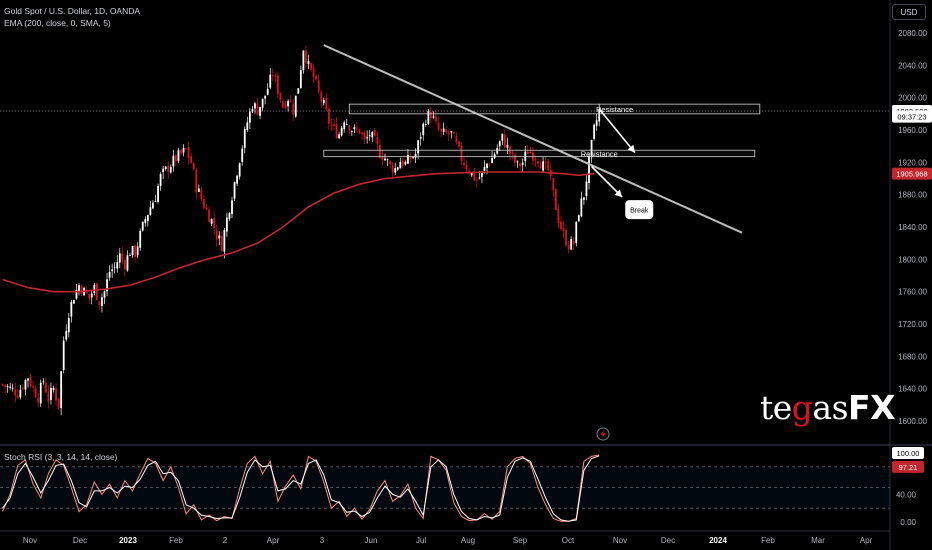 This screenshot has height=550, width=932. What do you see at coordinates (911, 117) in the screenshot?
I see `price-badge-label: 09:37:23` at bounding box center [911, 117].